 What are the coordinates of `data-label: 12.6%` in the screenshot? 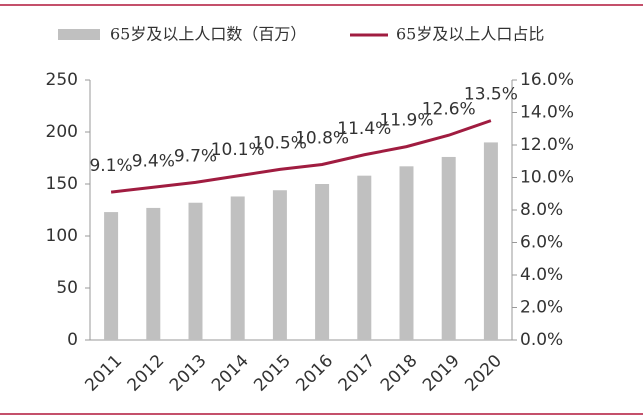 It's located at (449, 109).